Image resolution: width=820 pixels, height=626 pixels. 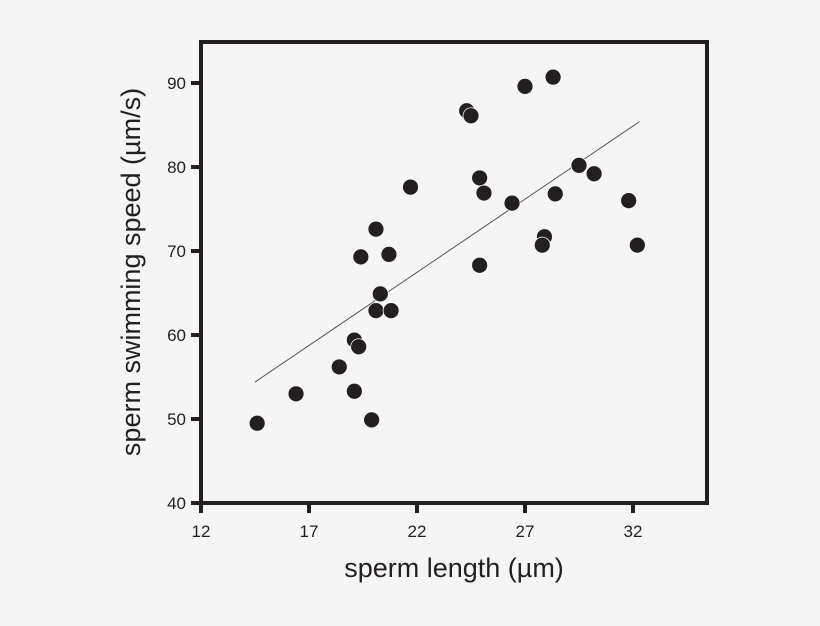 What do you see at coordinates (176, 167) in the screenshot?
I see `y-tick-label: 80` at bounding box center [176, 167].